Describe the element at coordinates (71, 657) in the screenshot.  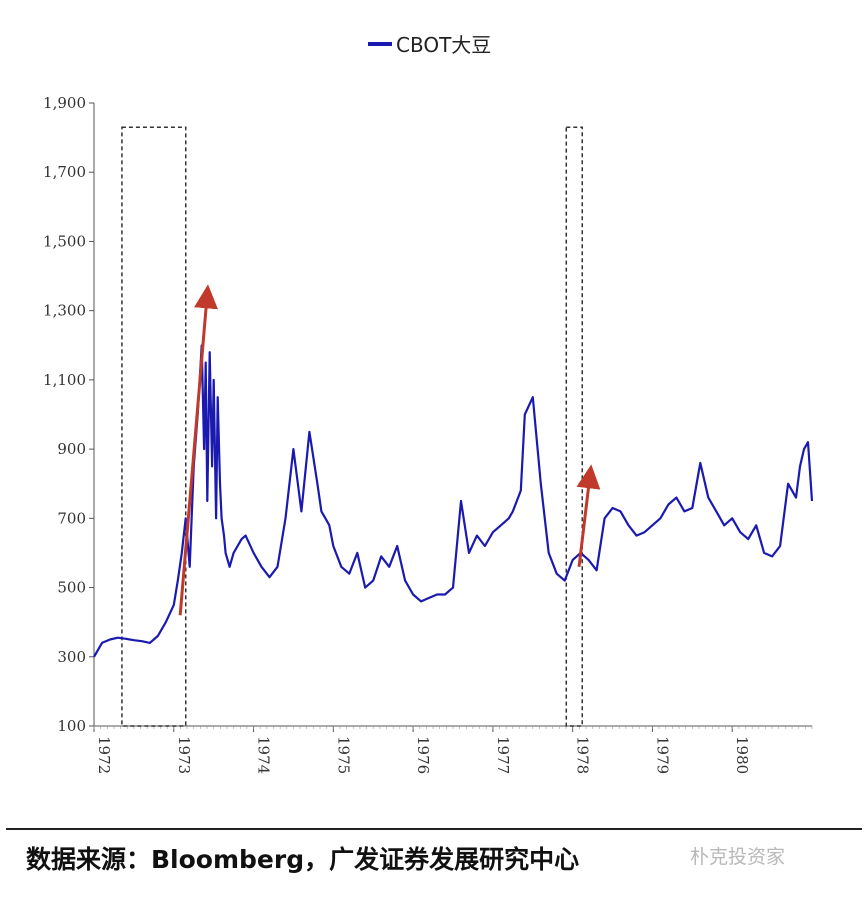
I see `y-tick-label: 300` at that location.